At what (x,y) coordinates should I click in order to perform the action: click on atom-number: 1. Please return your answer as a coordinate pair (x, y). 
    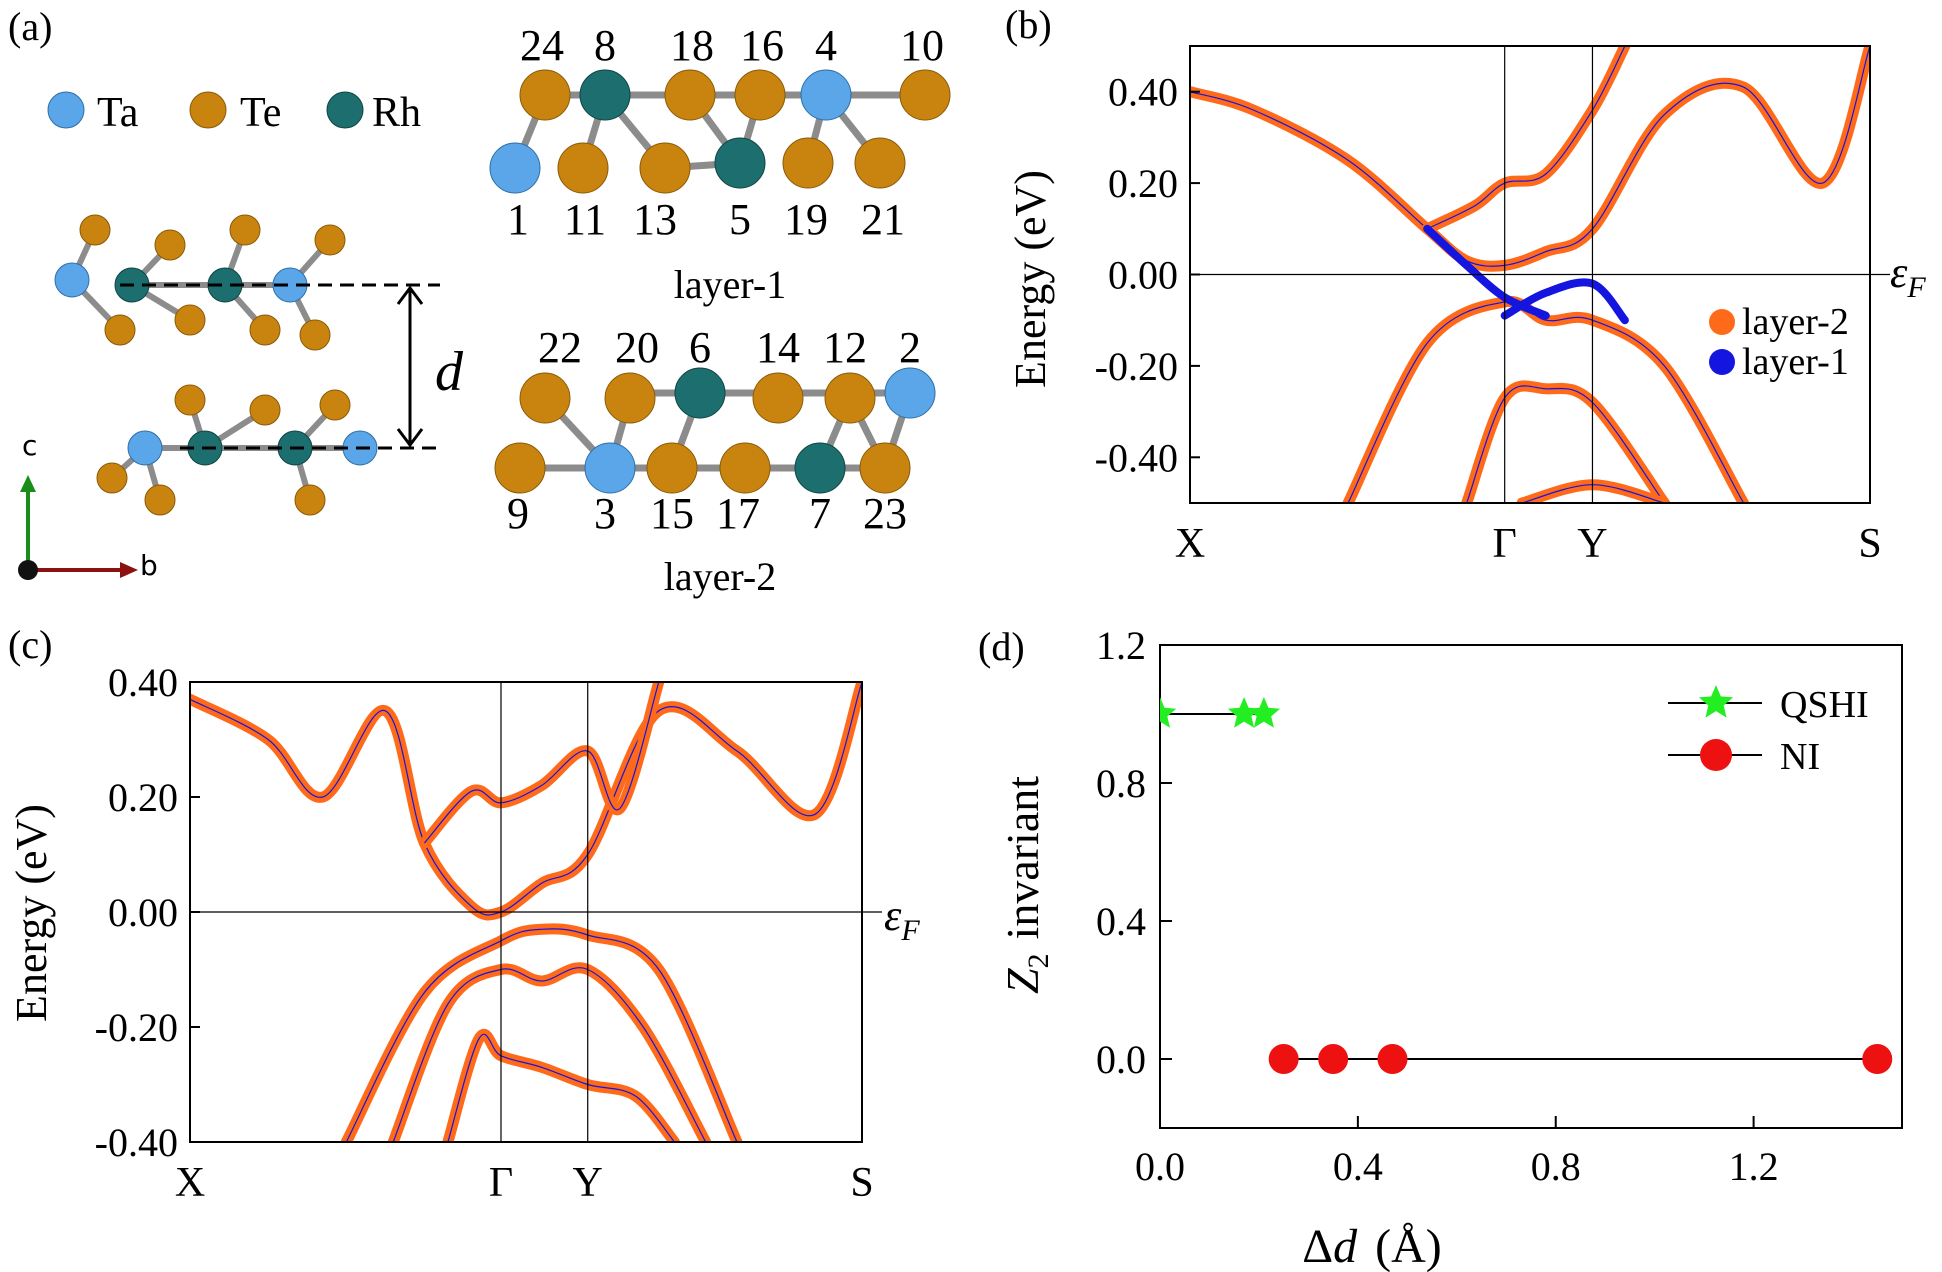
    Looking at the image, I should click on (518, 219).